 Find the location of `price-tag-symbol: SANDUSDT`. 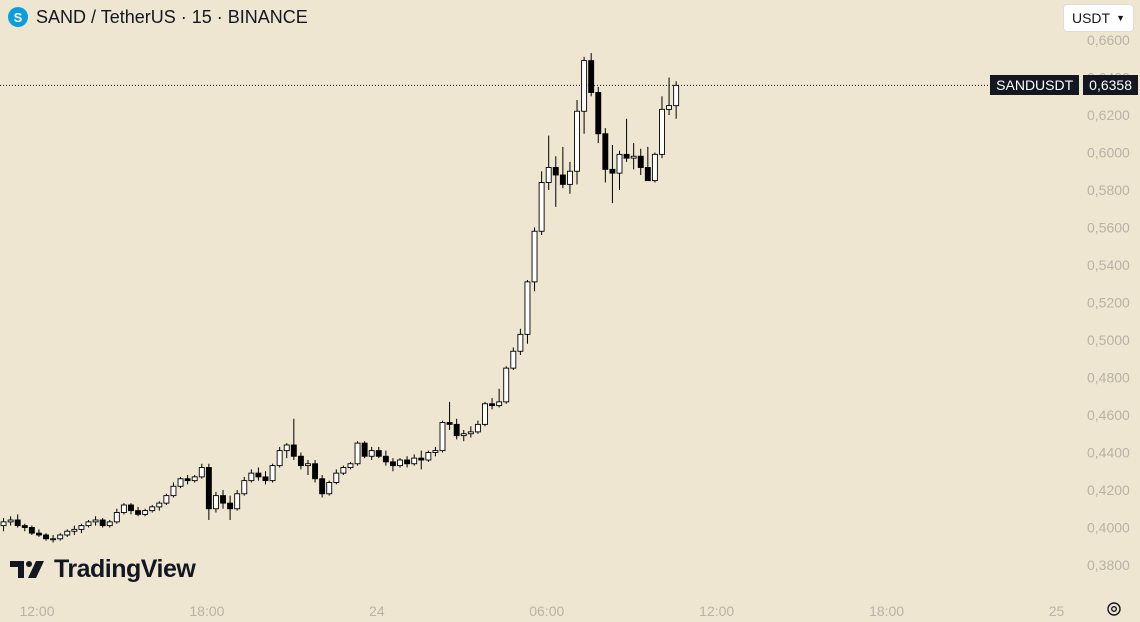

price-tag-symbol: SANDUSDT is located at coordinates (1035, 85).